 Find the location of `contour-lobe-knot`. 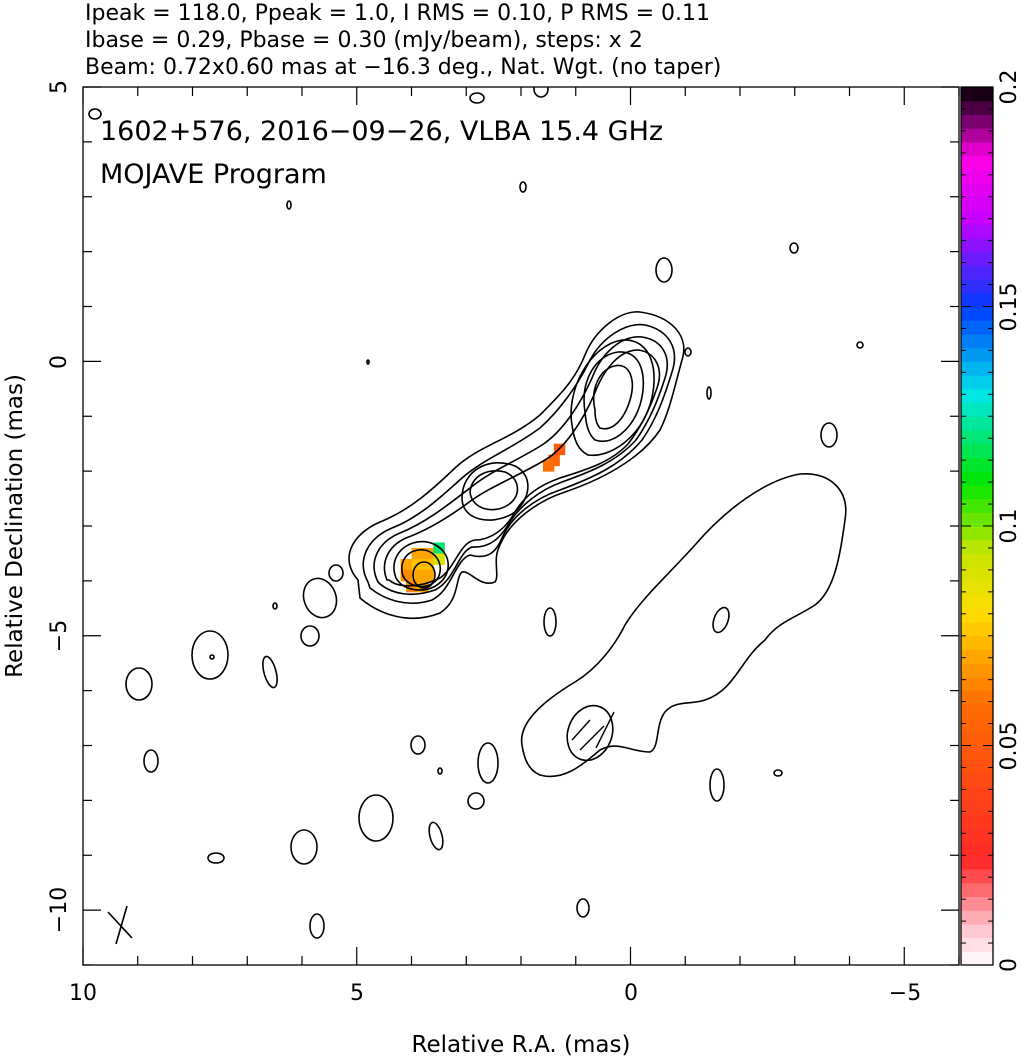

contour-lobe-knot is located at coordinates (590, 733).